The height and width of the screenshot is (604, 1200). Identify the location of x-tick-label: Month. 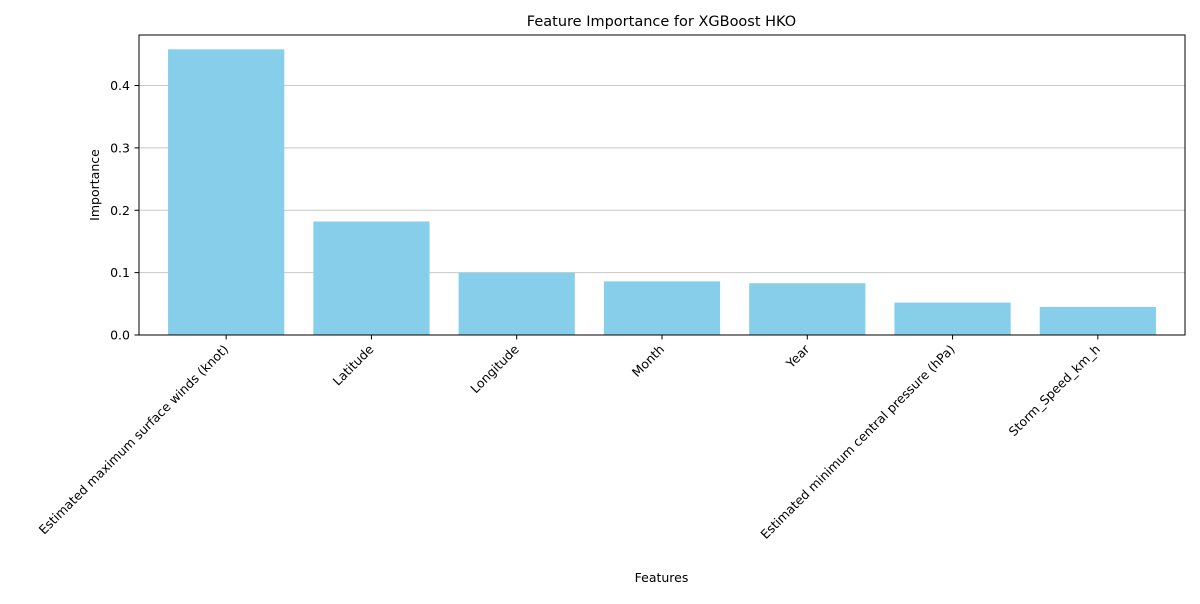
(648, 361).